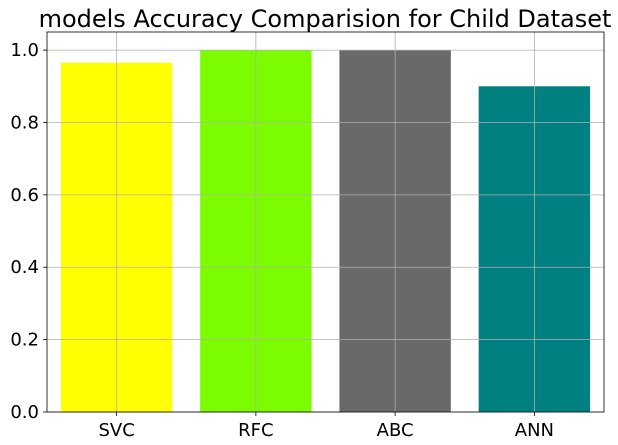 The width and height of the screenshot is (618, 445). What do you see at coordinates (24, 340) in the screenshot?
I see `y-tick-label: 0.2` at bounding box center [24, 340].